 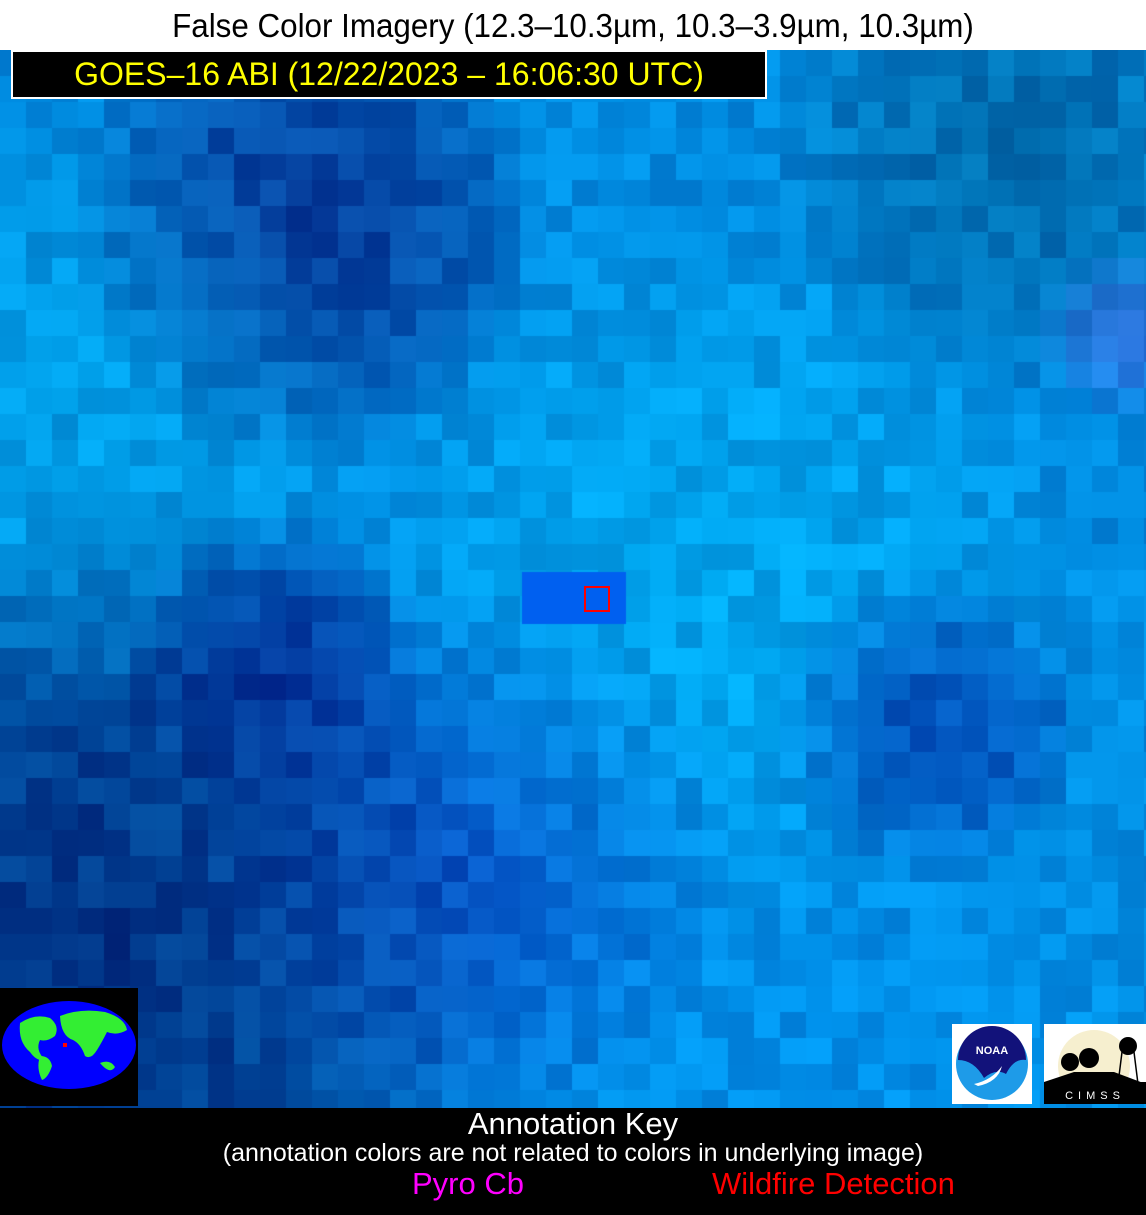 I want to click on annotation-key-title: Annotation Key, so click(x=573, y=1123).